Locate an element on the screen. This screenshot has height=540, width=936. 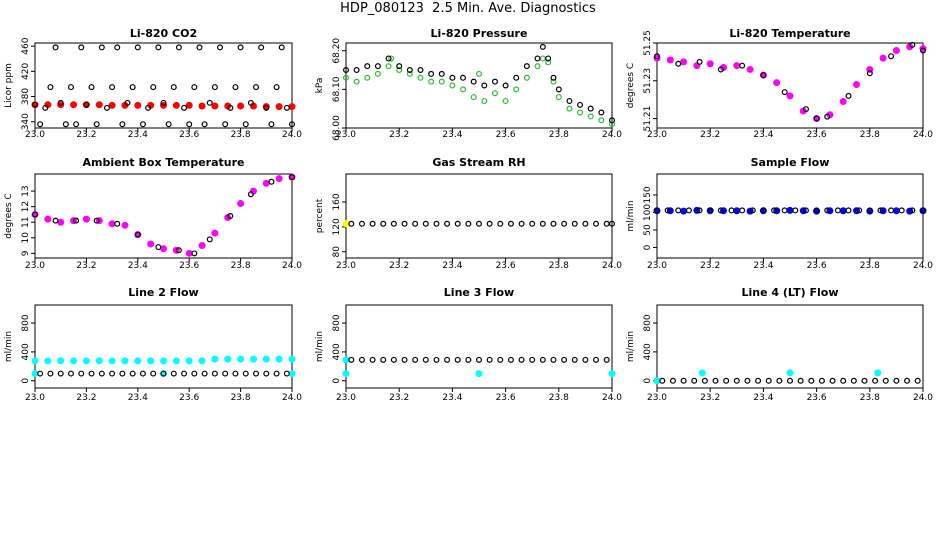
y-tick-label: 9 is located at coordinates (26, 253).